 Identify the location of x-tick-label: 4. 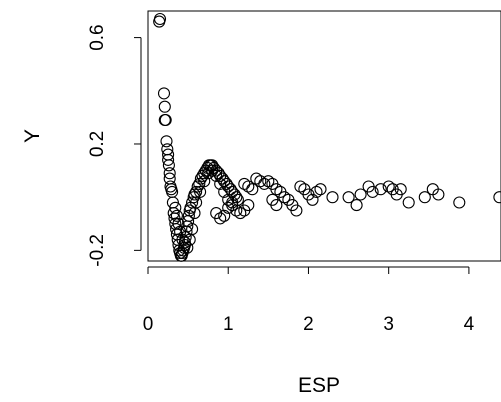
(469, 324).